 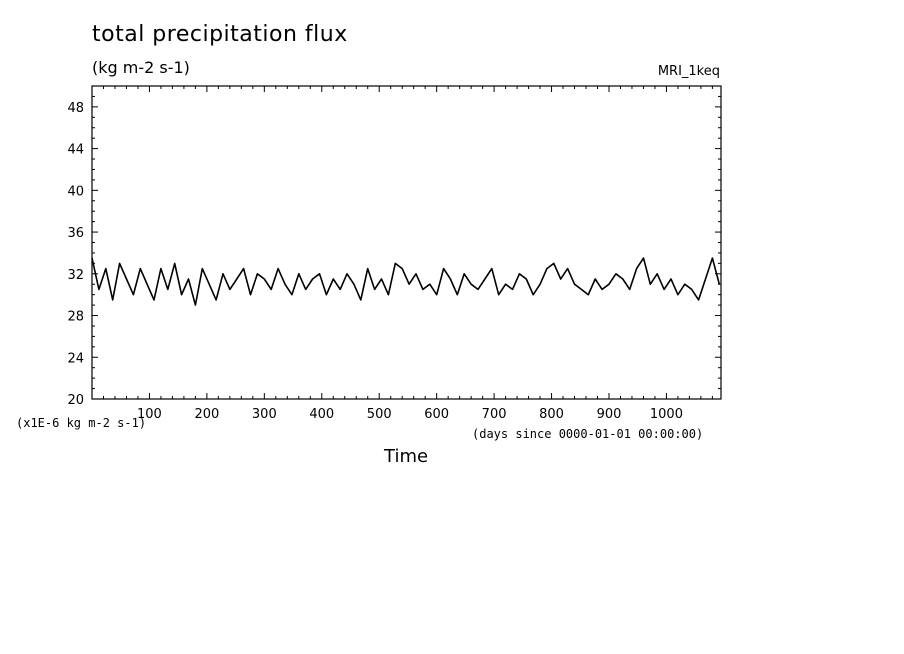 What do you see at coordinates (149, 414) in the screenshot?
I see `x-tick-label: 100` at bounding box center [149, 414].